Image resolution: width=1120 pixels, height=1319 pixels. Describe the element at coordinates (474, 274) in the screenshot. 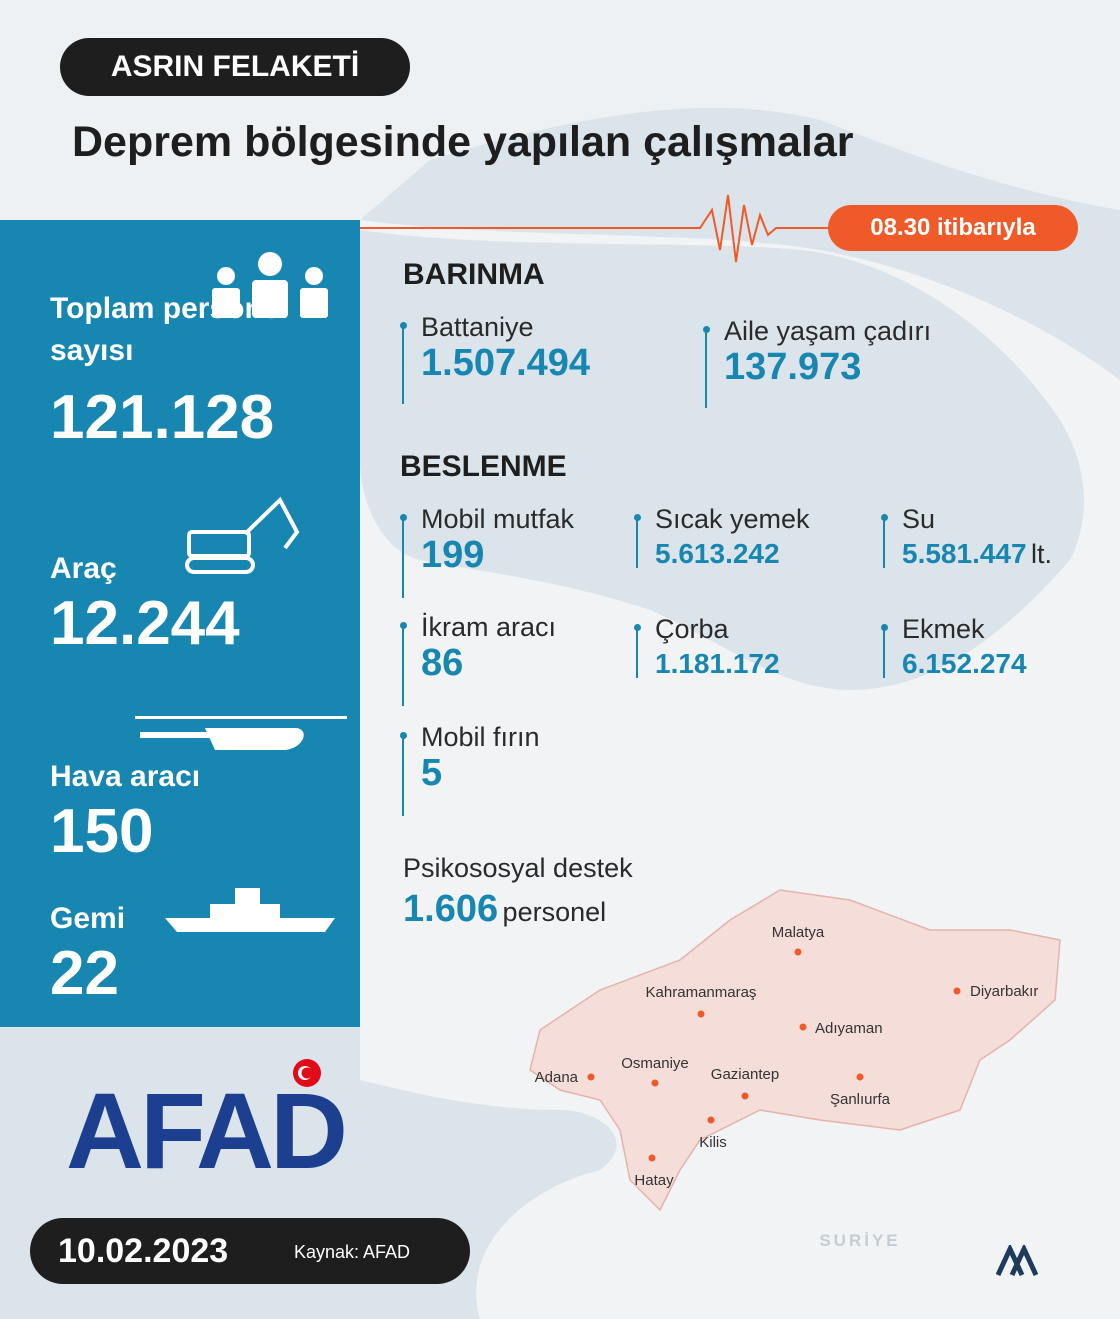

I see `section-title: BARINMA` at that location.